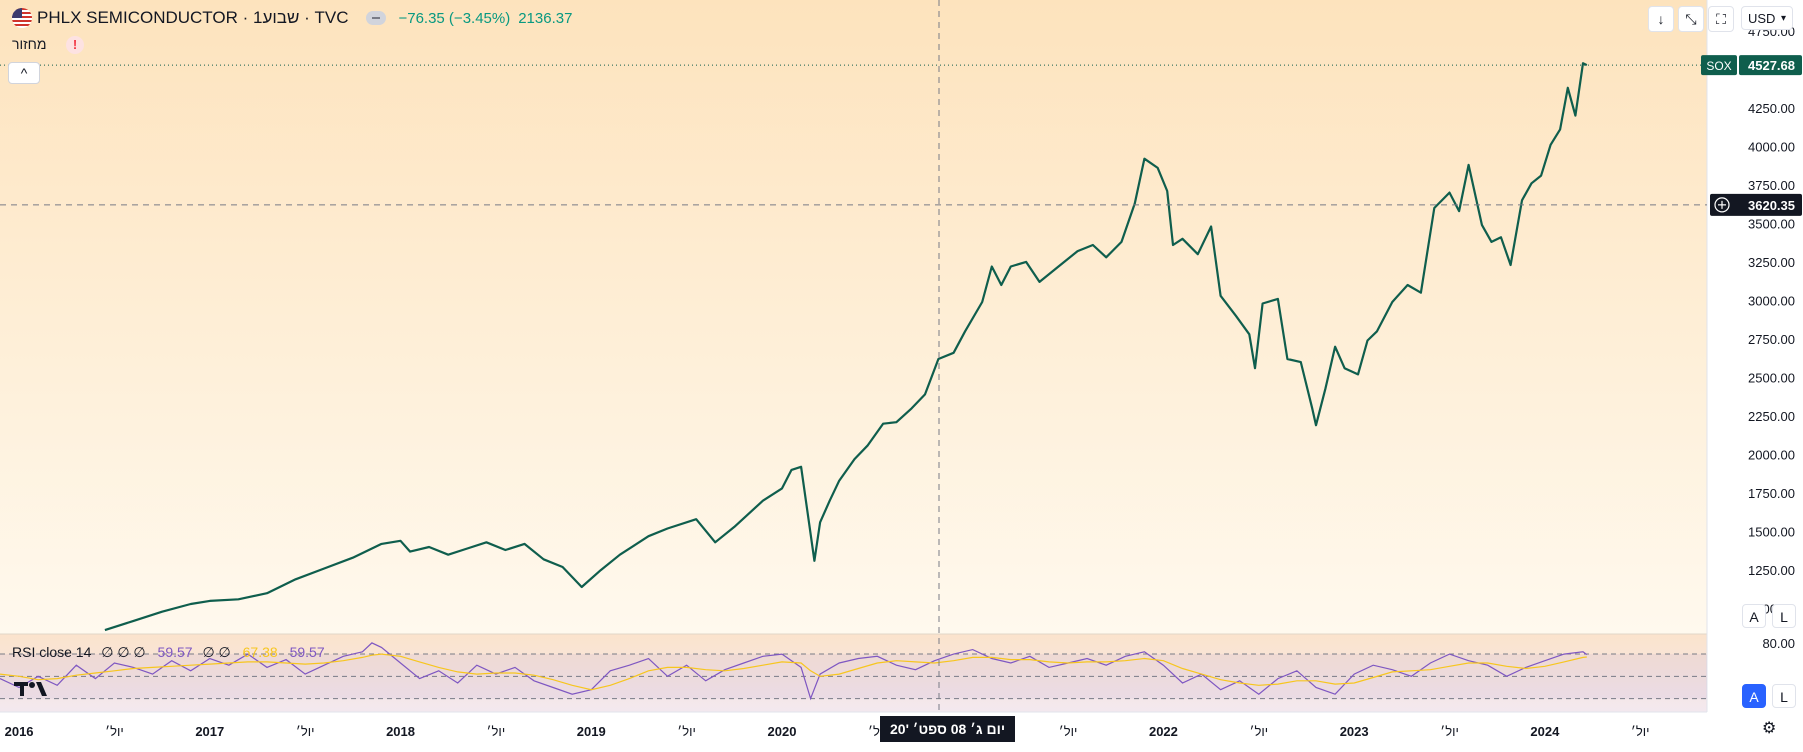  Describe the element at coordinates (1784, 616) in the screenshot. I see `log-scale-button: L` at that location.